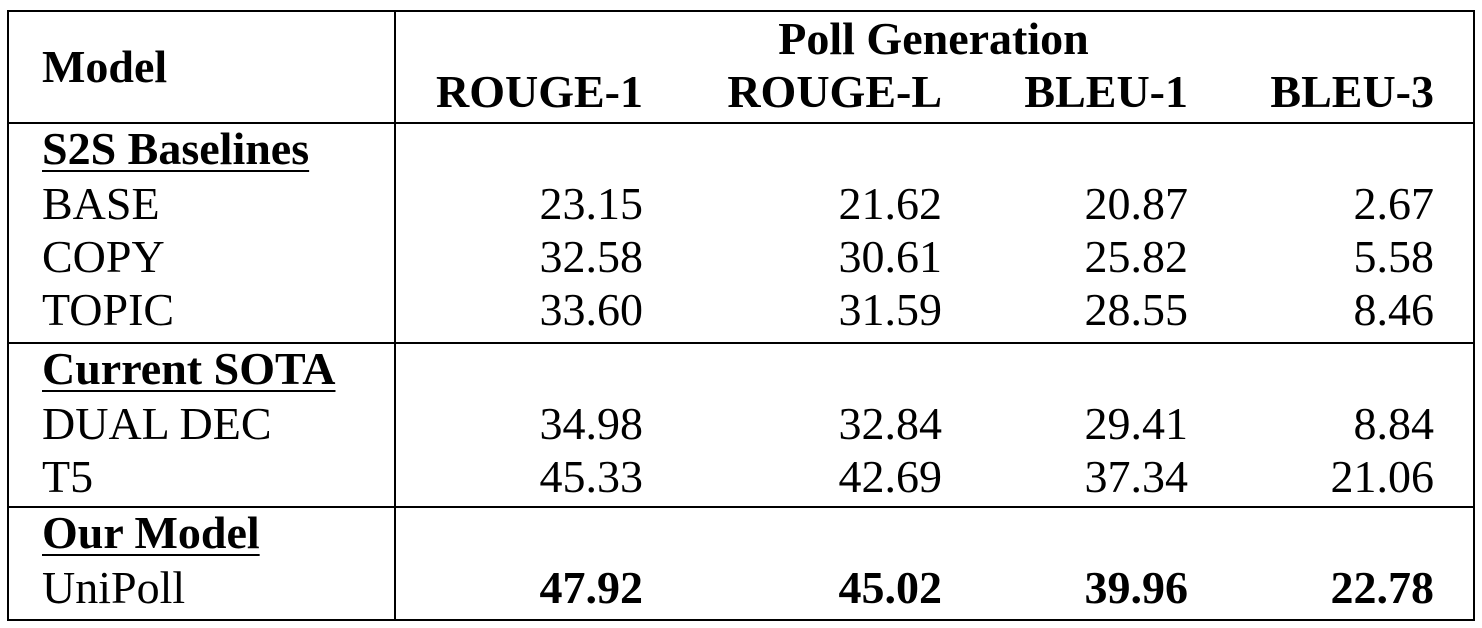  I want to click on row-model-dual-dec: DUAL DEC, so click(157, 423).